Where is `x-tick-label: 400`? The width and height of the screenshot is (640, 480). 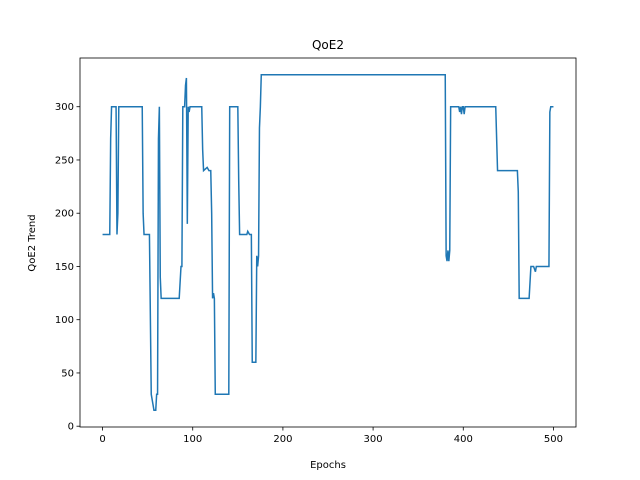
x-tick-label: 400 is located at coordinates (463, 439).